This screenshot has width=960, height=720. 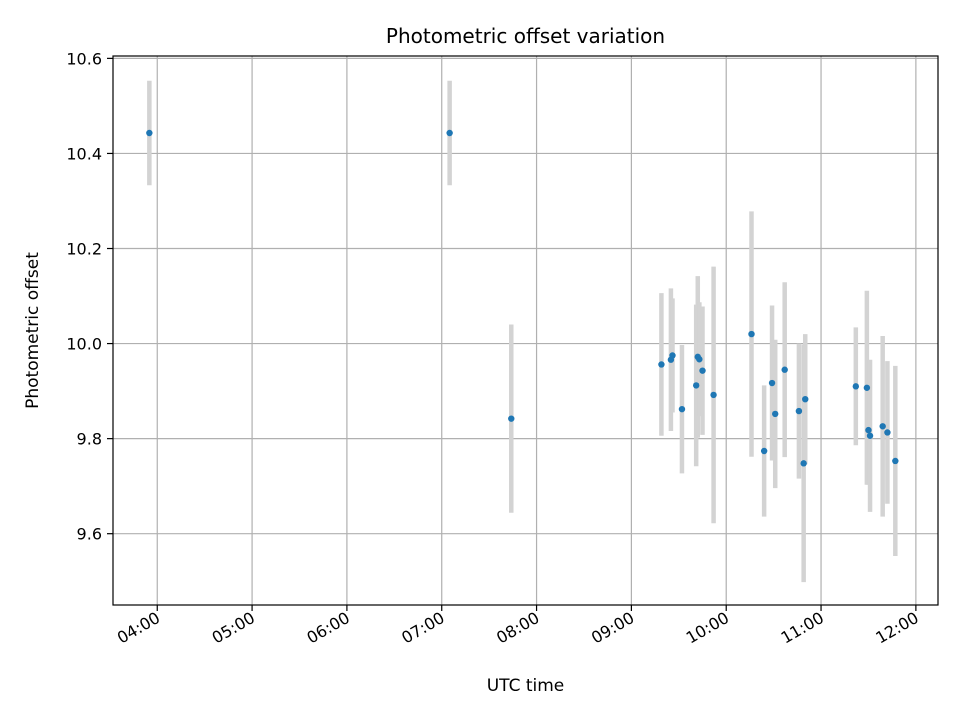 I want to click on y-tick-label: 9.8, so click(x=89, y=439).